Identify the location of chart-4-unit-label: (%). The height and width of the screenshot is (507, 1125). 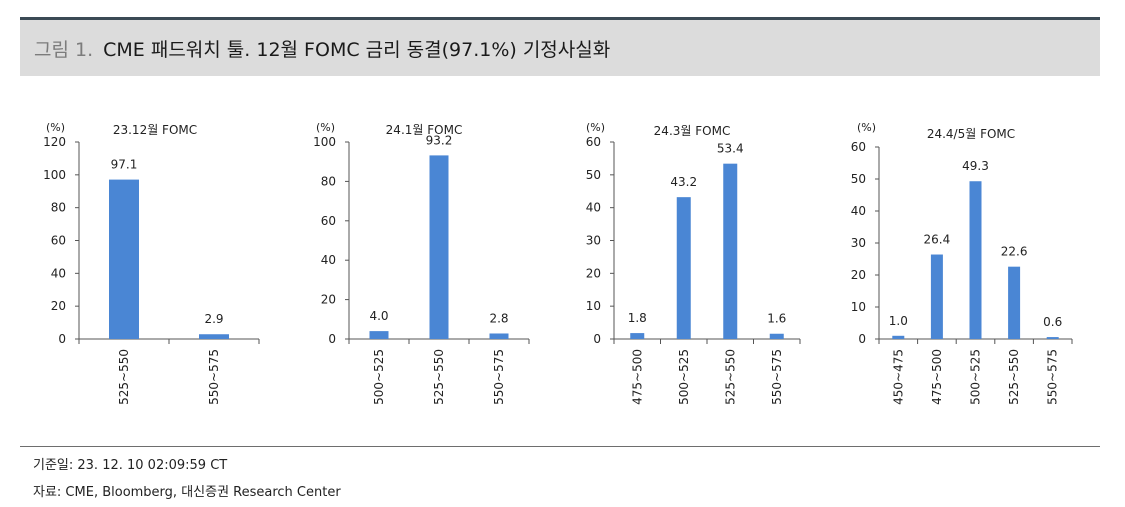
(866, 127).